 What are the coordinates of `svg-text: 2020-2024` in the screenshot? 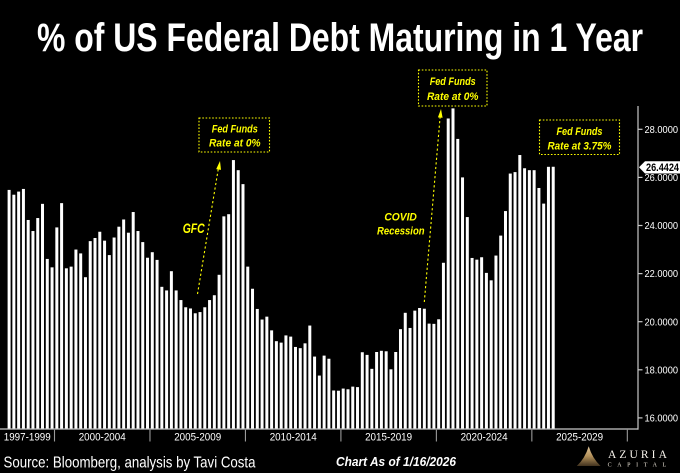 It's located at (484, 437).